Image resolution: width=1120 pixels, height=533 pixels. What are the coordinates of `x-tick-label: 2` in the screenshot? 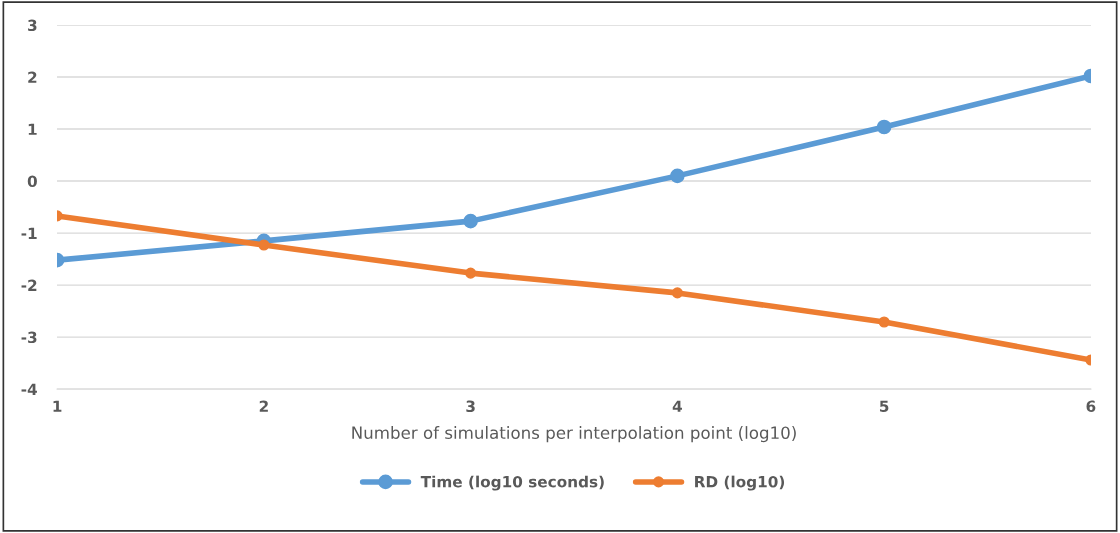 It's located at (263, 406).